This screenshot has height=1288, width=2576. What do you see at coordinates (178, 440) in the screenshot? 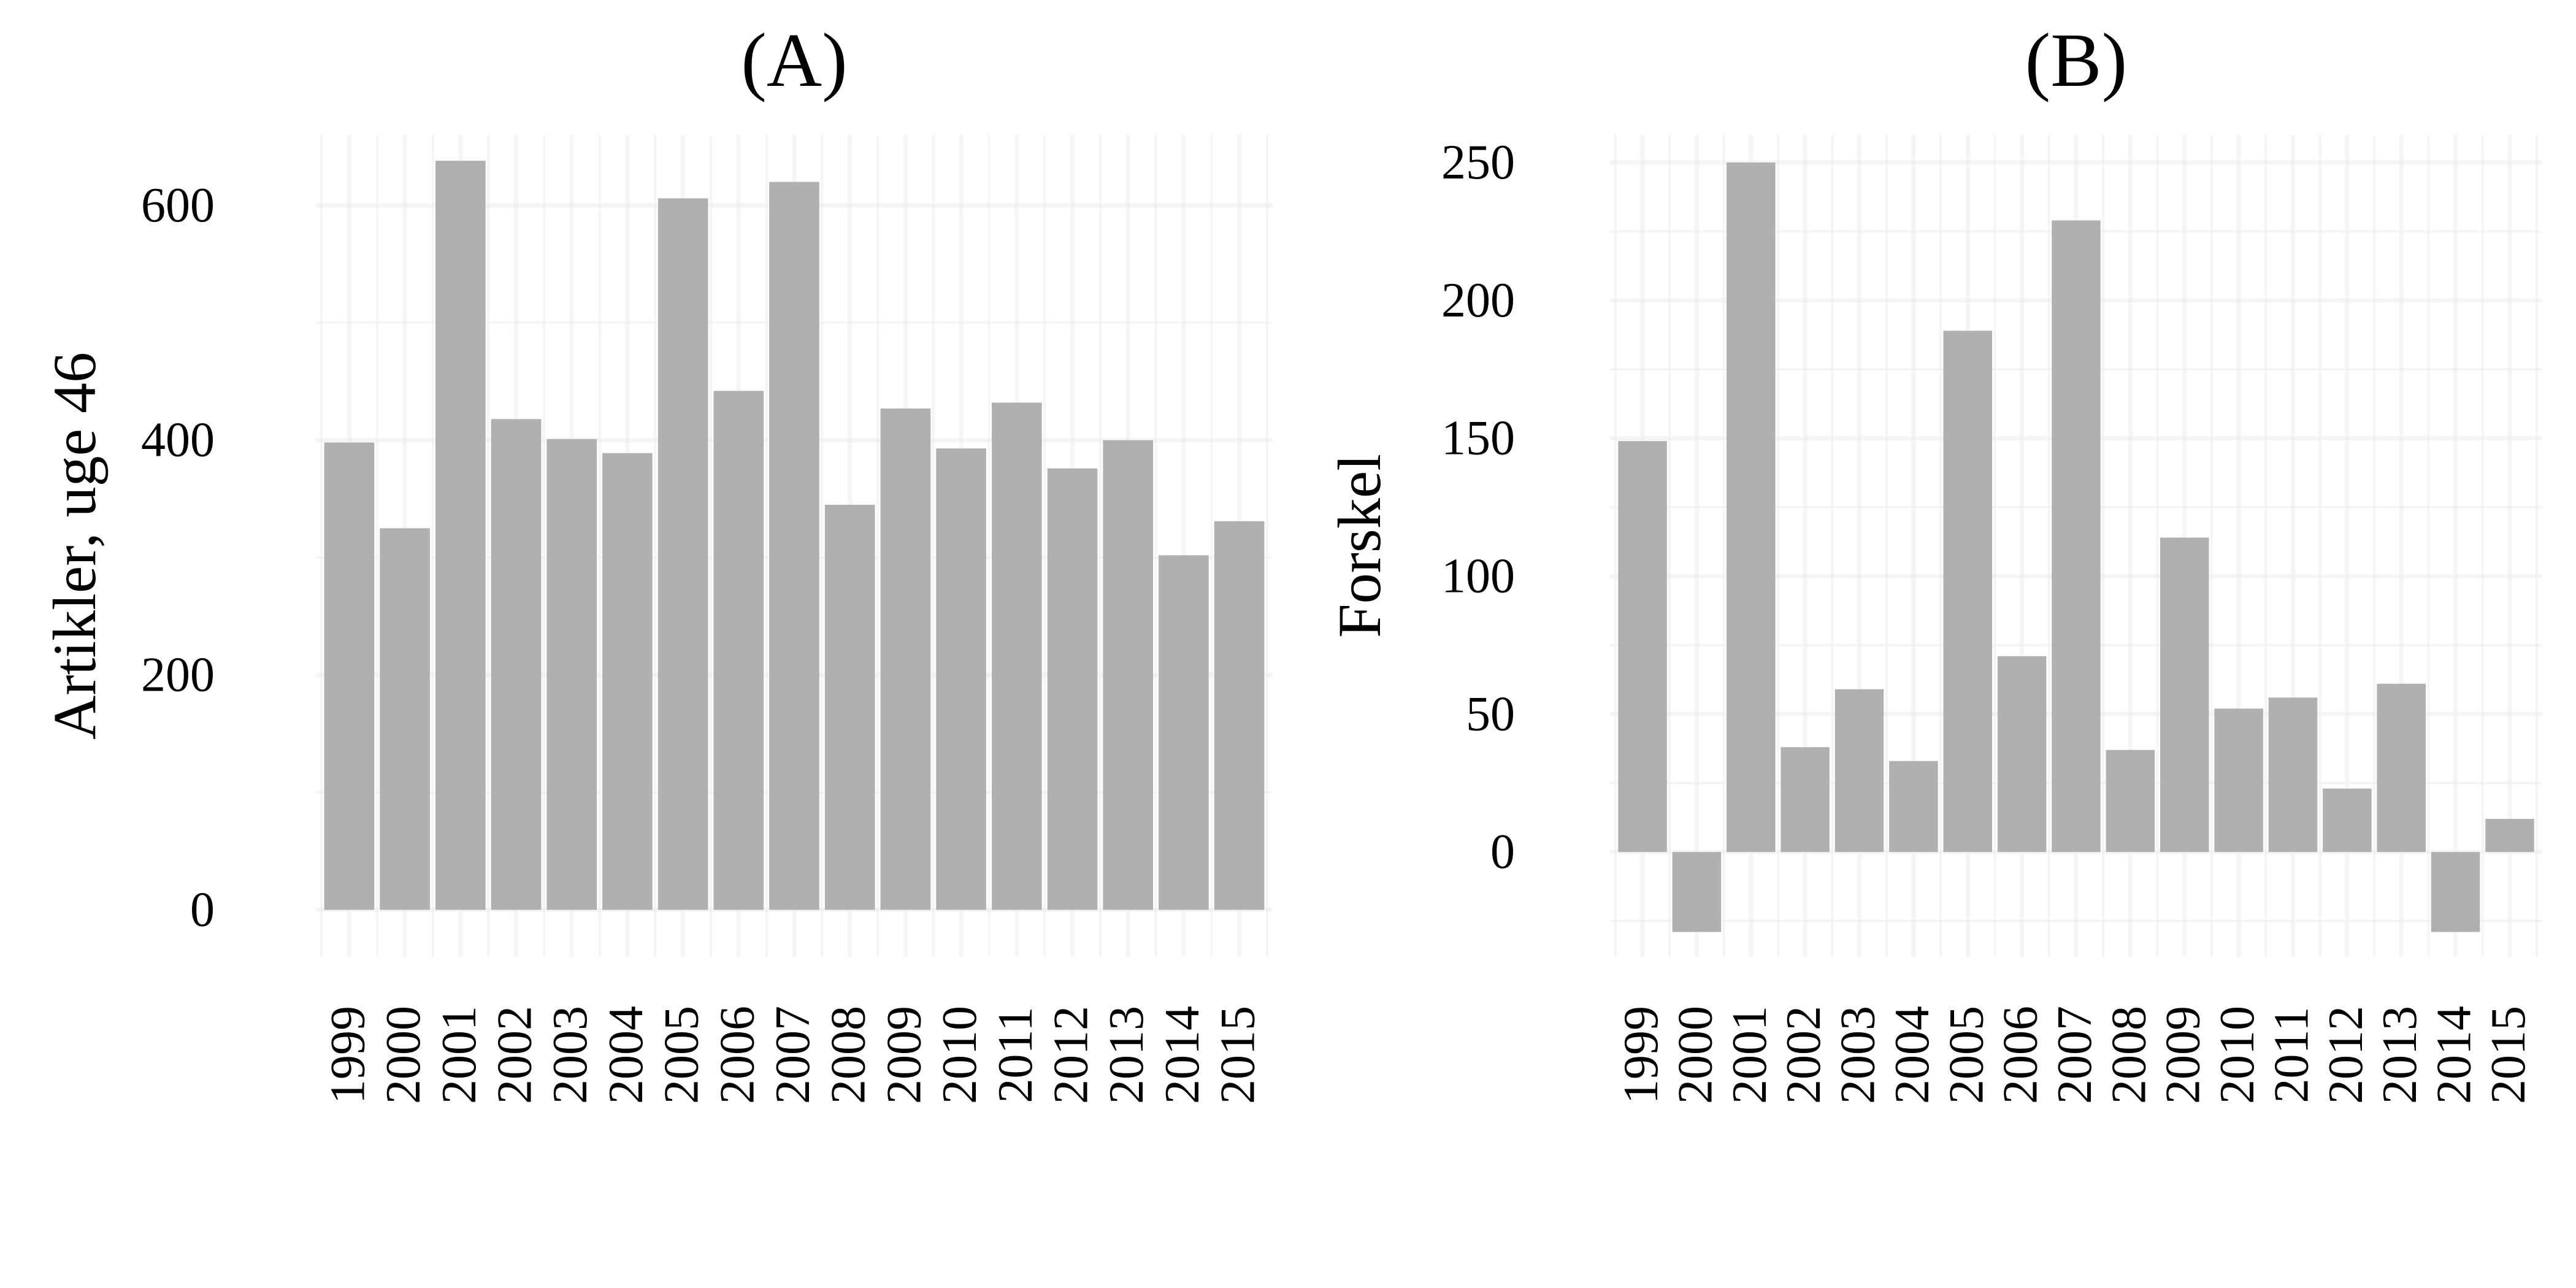
I see `y-tick-label: 400` at bounding box center [178, 440].